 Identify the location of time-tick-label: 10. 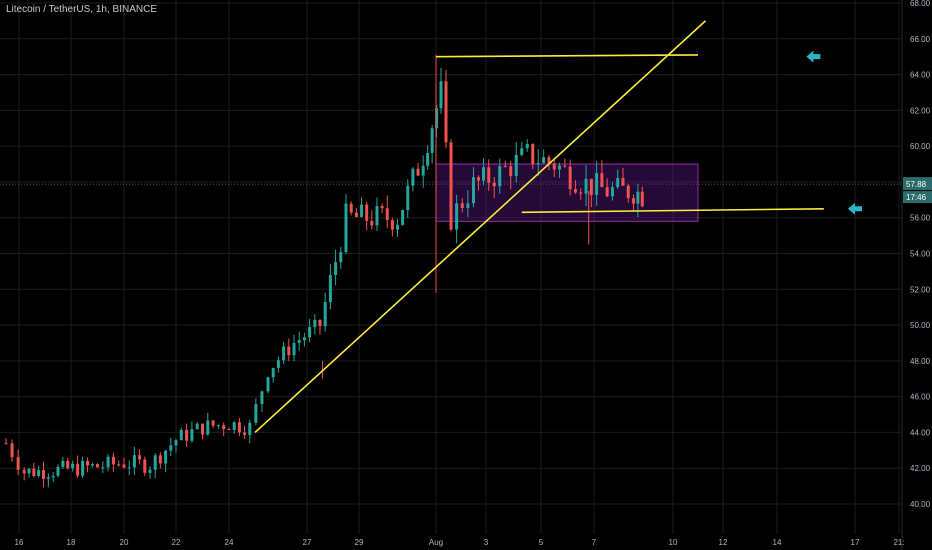
(673, 542).